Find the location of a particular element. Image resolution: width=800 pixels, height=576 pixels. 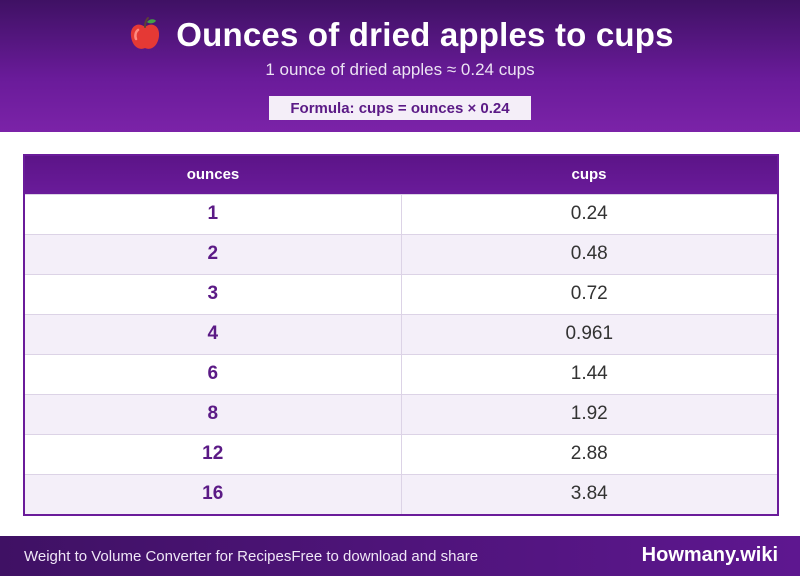

table-row: 6 1.44 is located at coordinates (401, 373).